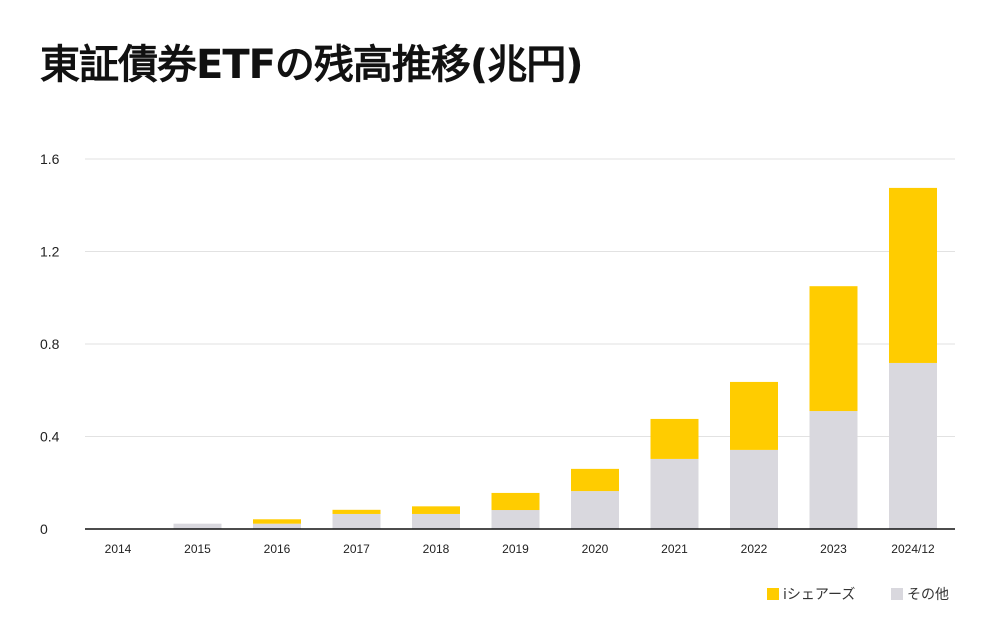  What do you see at coordinates (928, 595) in the screenshot?
I see `legend-label-other: その他` at bounding box center [928, 595].